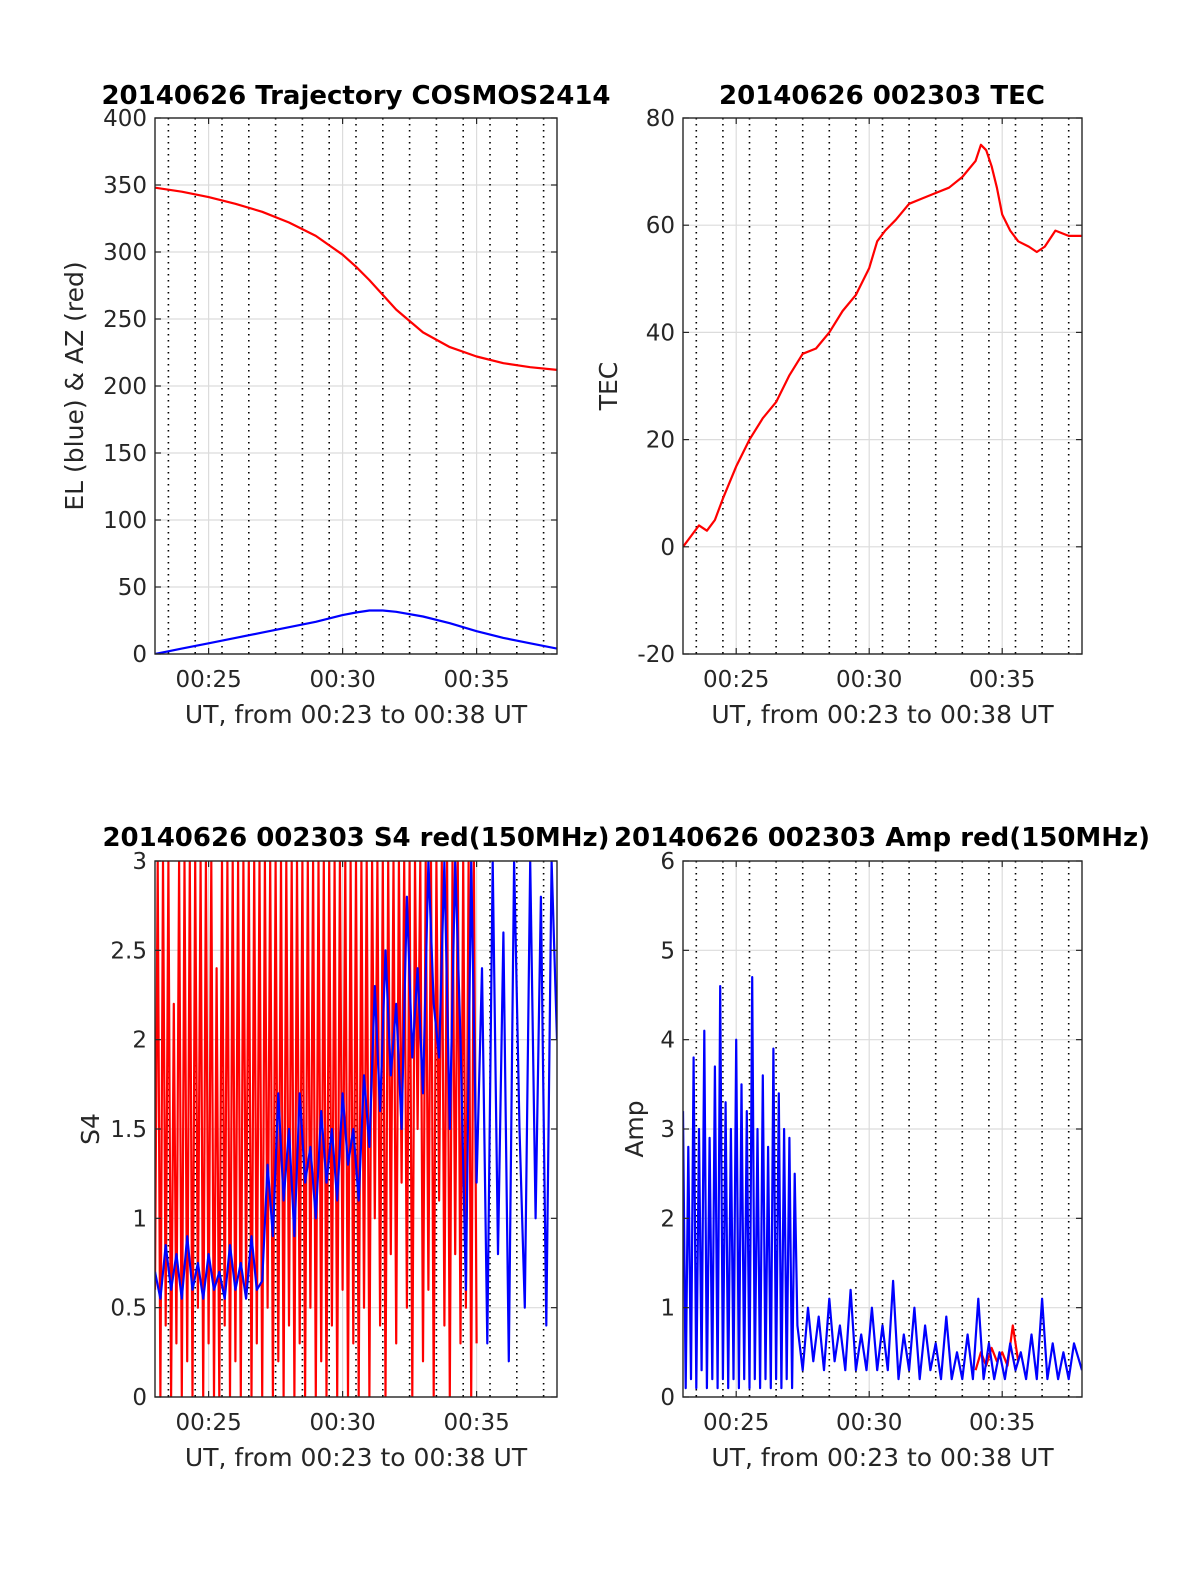  I want to click on y-tick-label: 350, so click(125, 186).